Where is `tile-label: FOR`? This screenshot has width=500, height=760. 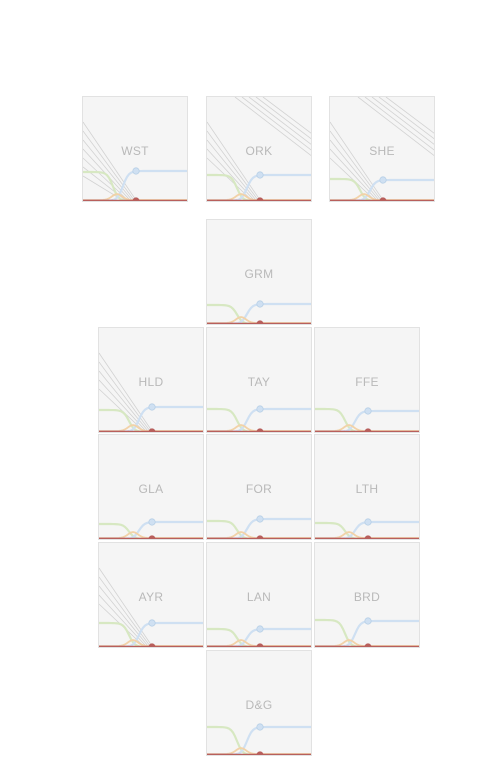 tile-label: FOR is located at coordinates (259, 489).